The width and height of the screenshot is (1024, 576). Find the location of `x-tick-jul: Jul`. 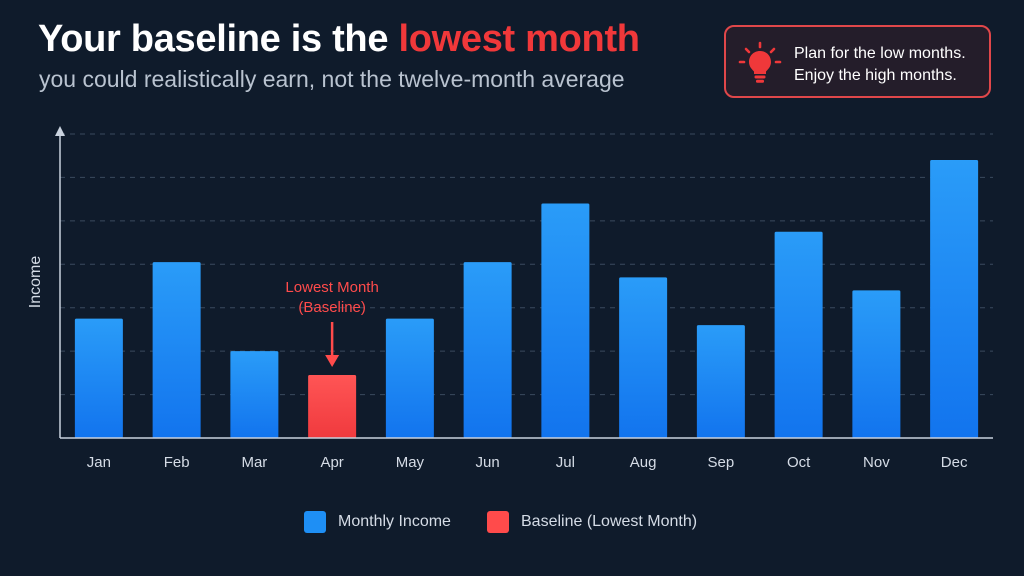

x-tick-jul: Jul is located at coordinates (565, 462).